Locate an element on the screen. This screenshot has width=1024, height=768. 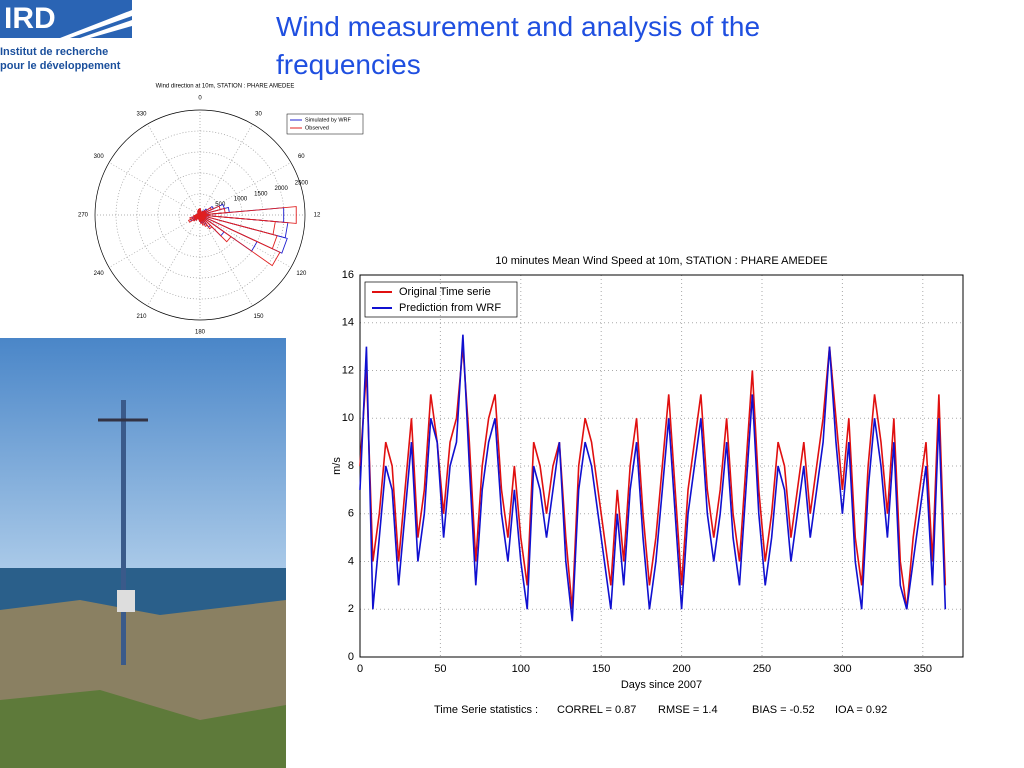
angle-label: 240 is located at coordinates (99, 274).